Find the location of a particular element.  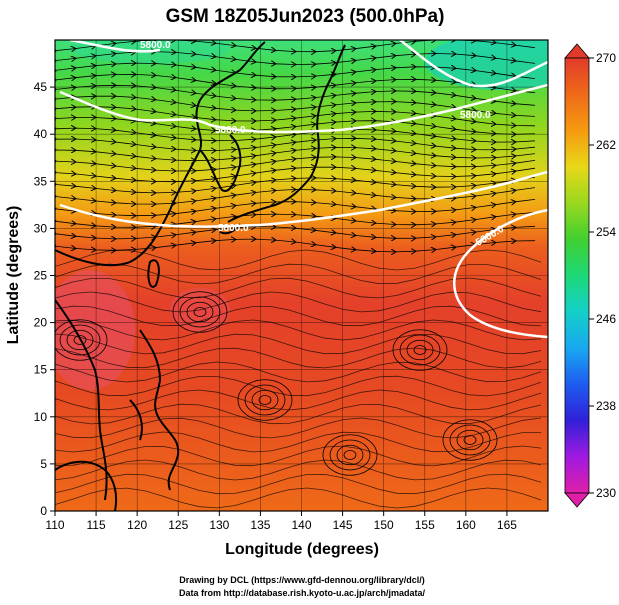

japan-coast is located at coordinates (286, 133).